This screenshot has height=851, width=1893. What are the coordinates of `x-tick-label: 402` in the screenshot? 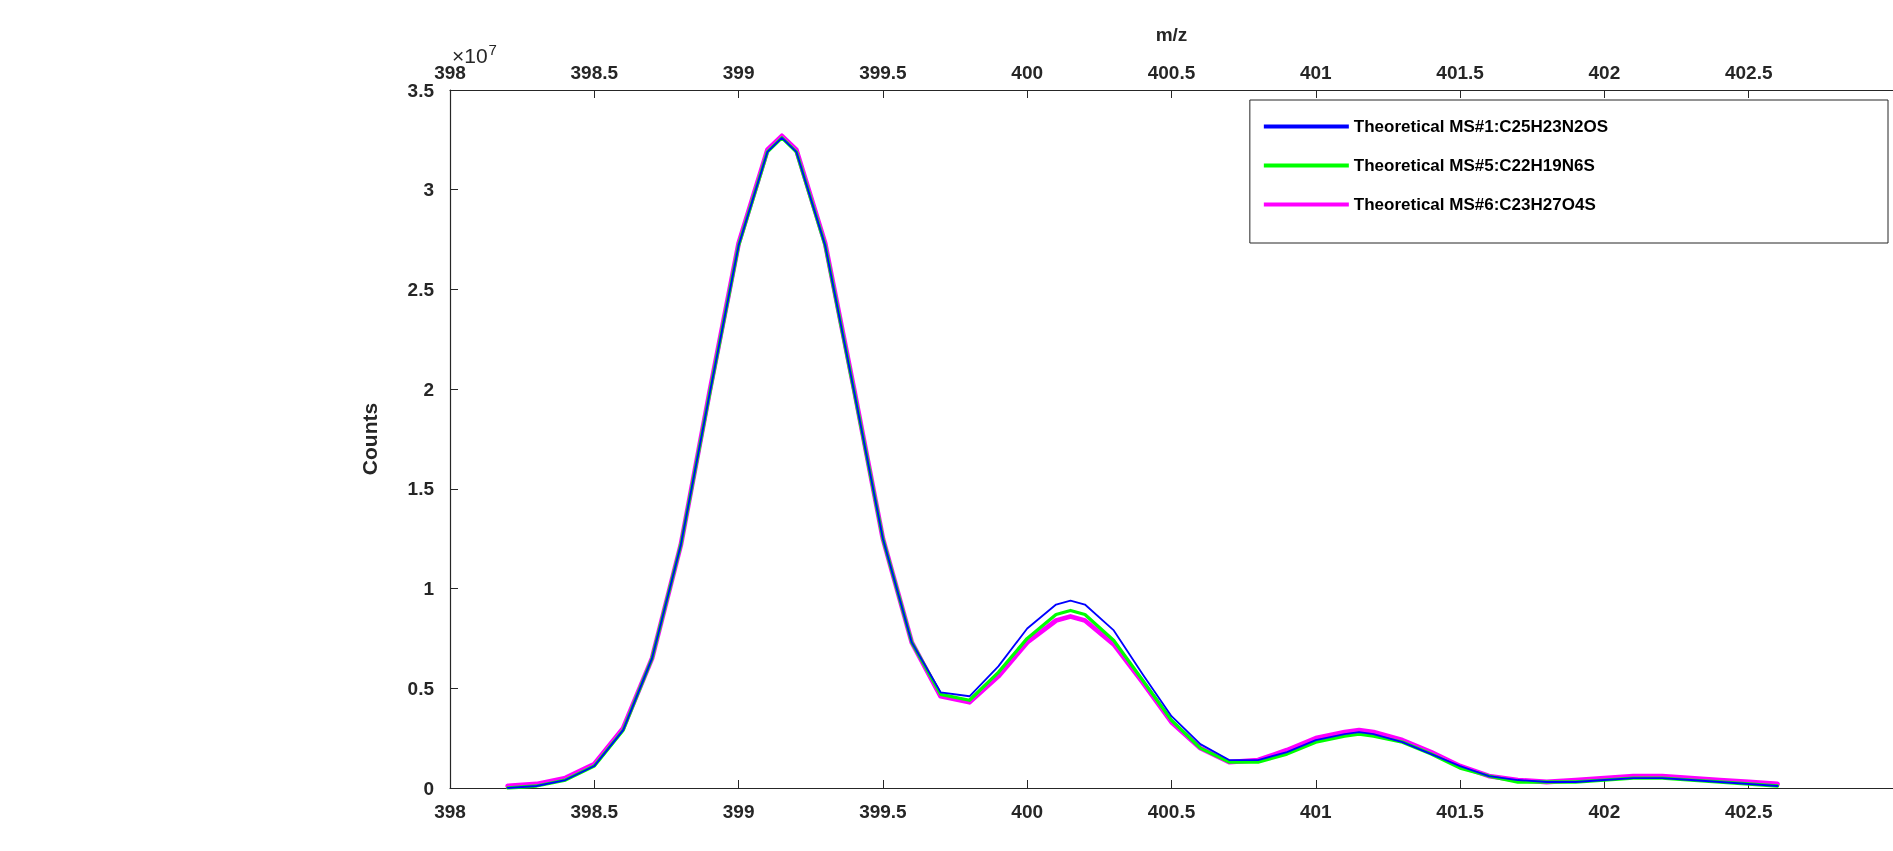 It's located at (1604, 72).